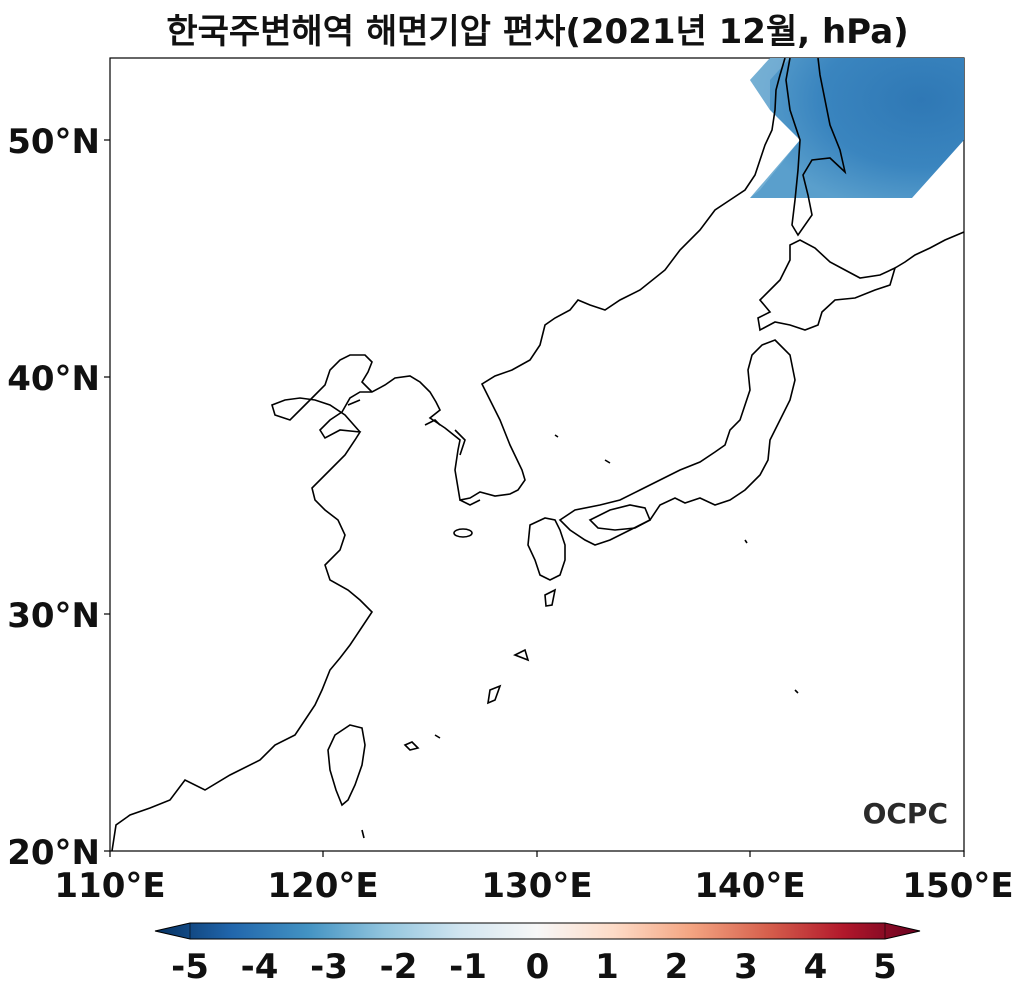 The width and height of the screenshot is (1025, 998). I want to click on lat-label-20: 20°N, so click(53, 853).